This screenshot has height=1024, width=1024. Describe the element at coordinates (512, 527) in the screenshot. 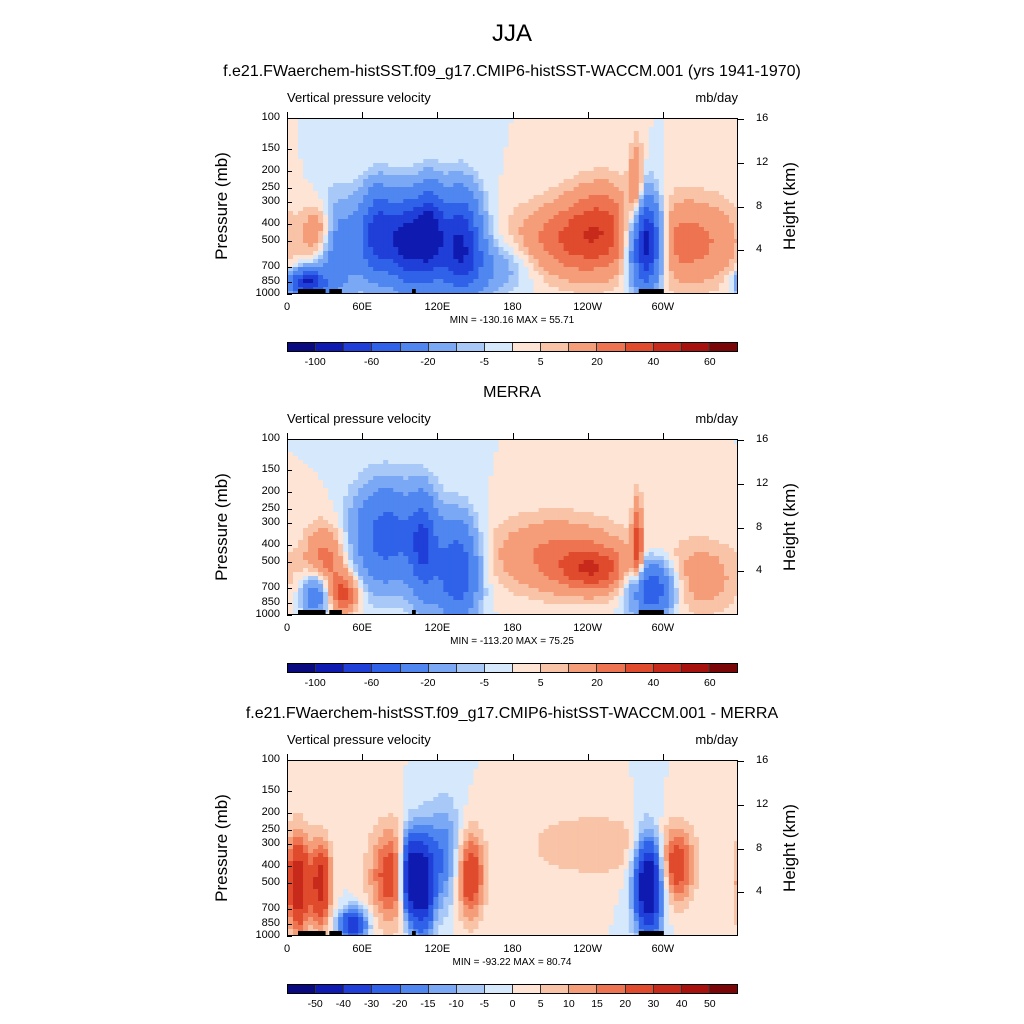

I see `panel-1-contour-field` at that location.